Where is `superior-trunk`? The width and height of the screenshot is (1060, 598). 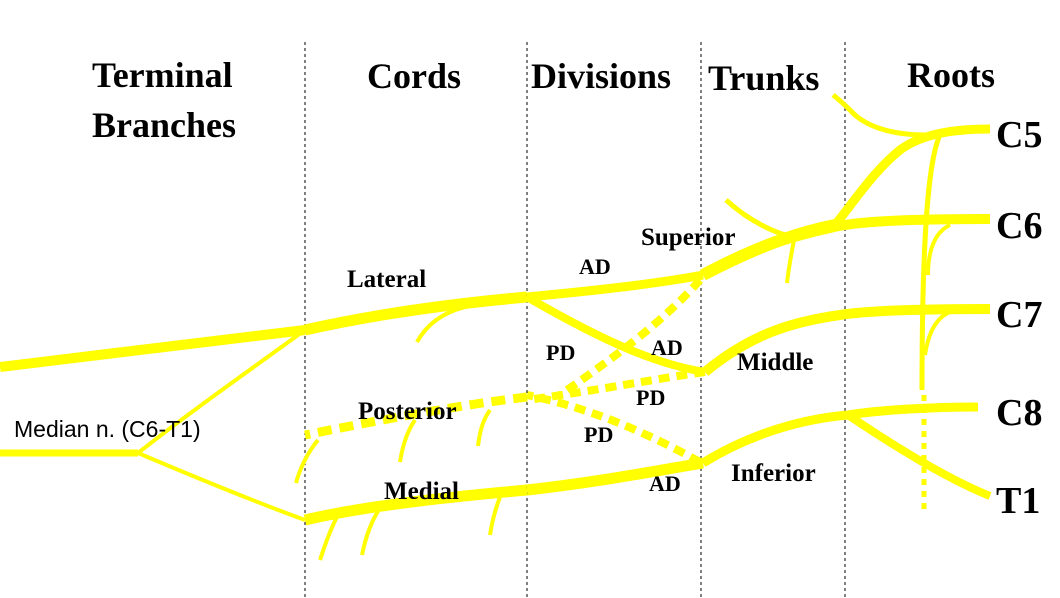 superior-trunk is located at coordinates (768, 250).